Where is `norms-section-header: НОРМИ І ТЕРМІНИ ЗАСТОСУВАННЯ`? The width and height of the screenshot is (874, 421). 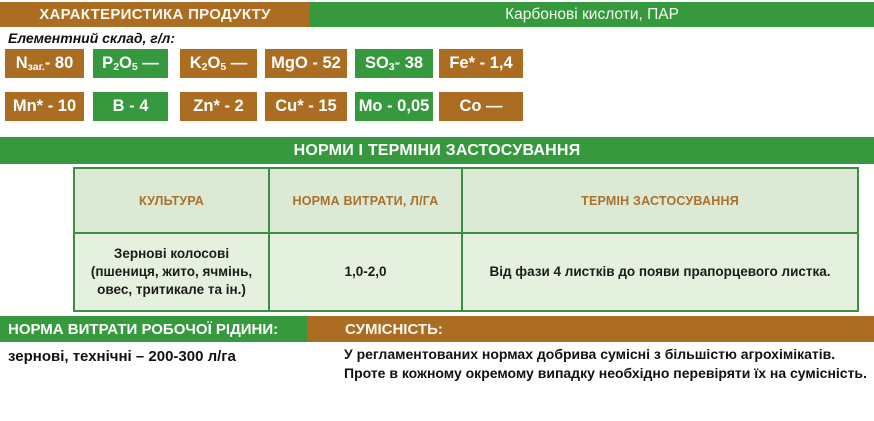
norms-section-header: НОРМИ І ТЕРМІНИ ЗАСТОСУВАННЯ is located at coordinates (437, 150).